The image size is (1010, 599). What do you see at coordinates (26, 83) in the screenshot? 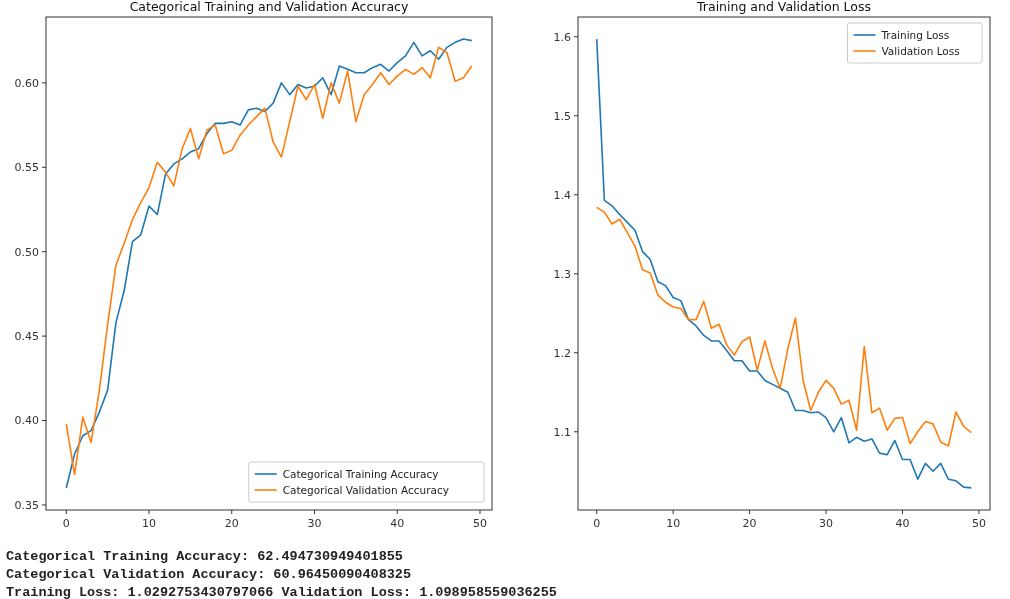
I see `y-tick-label: 0.60` at bounding box center [26, 83].